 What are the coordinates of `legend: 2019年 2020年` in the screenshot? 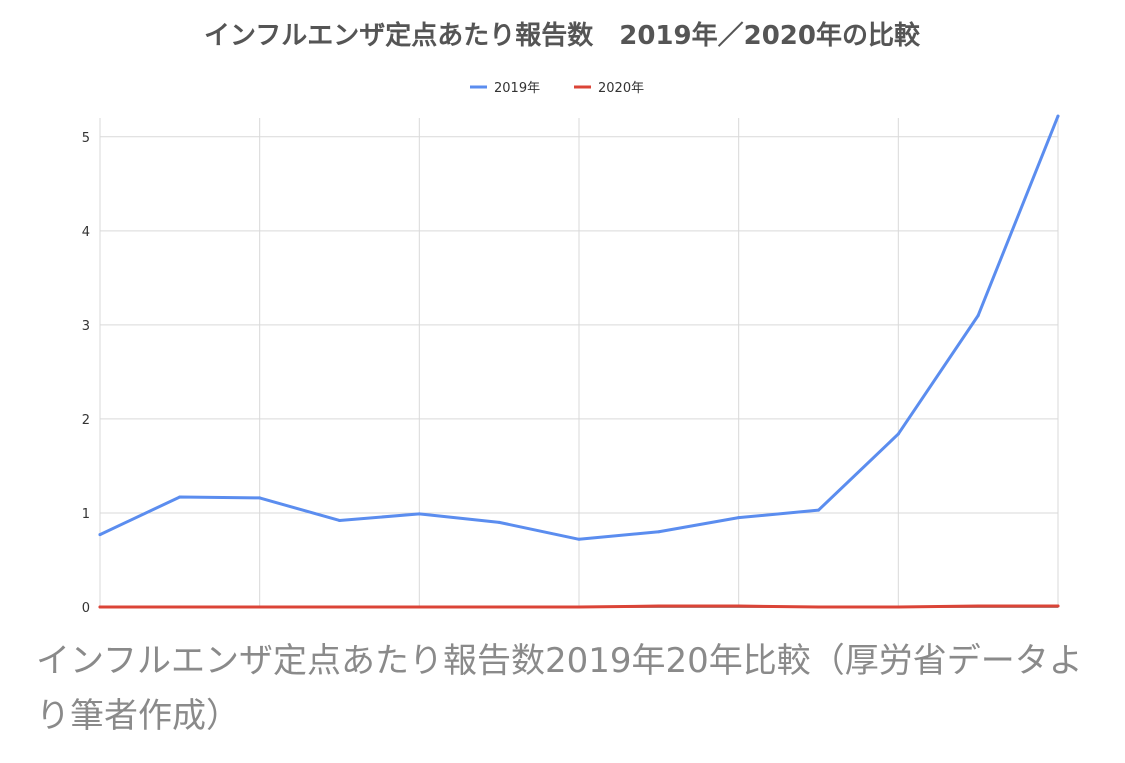 It's located at (557, 88).